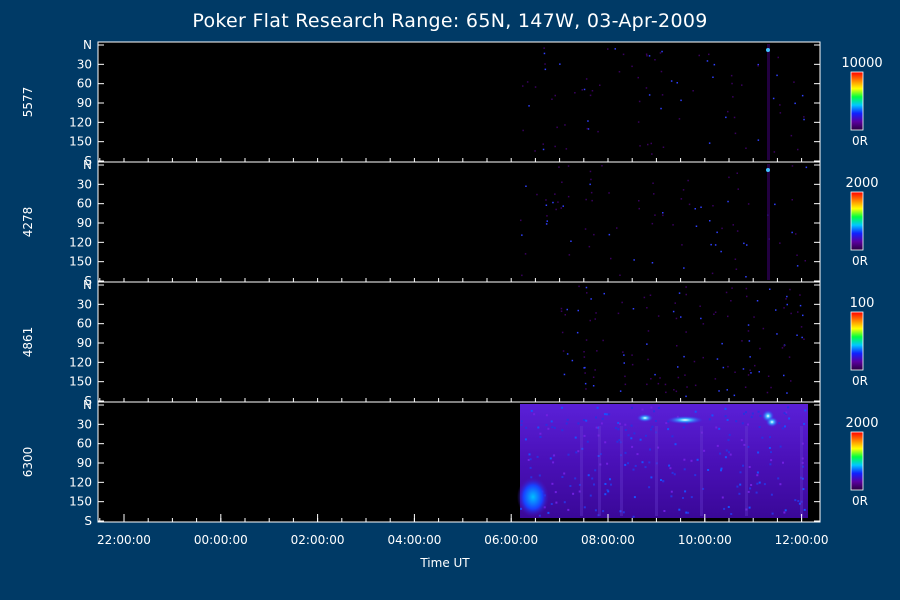  I want to click on panel-label: 4861, so click(28, 342).